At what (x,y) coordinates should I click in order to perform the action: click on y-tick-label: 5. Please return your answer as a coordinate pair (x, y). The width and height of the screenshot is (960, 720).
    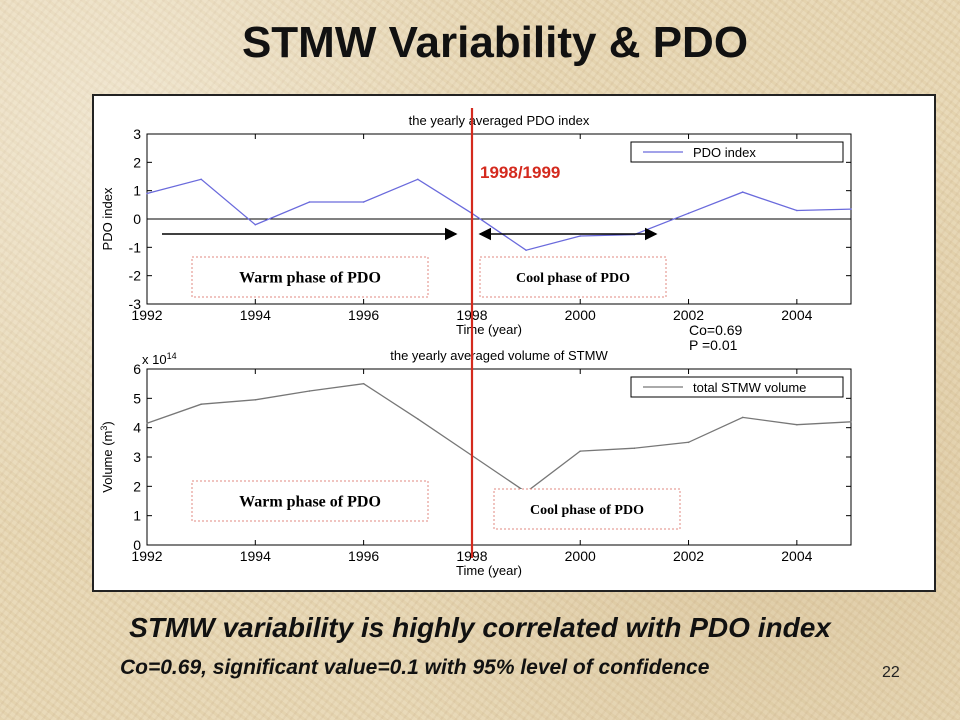
    Looking at the image, I should click on (137, 398).